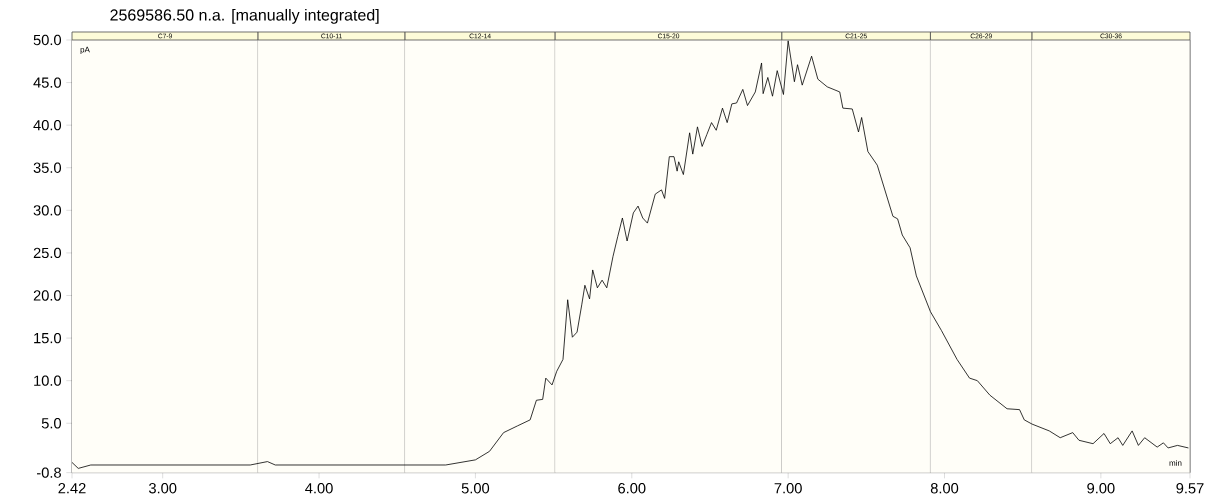  I want to click on y-tick-label: 10.0, so click(48, 380).